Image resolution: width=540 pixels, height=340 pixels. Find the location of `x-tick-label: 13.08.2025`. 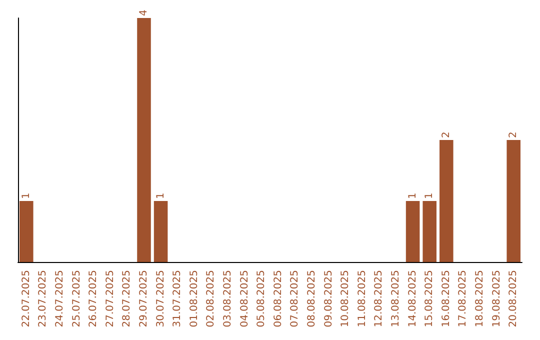

x-tick-label: 13.08.2025 is located at coordinates (396, 299).